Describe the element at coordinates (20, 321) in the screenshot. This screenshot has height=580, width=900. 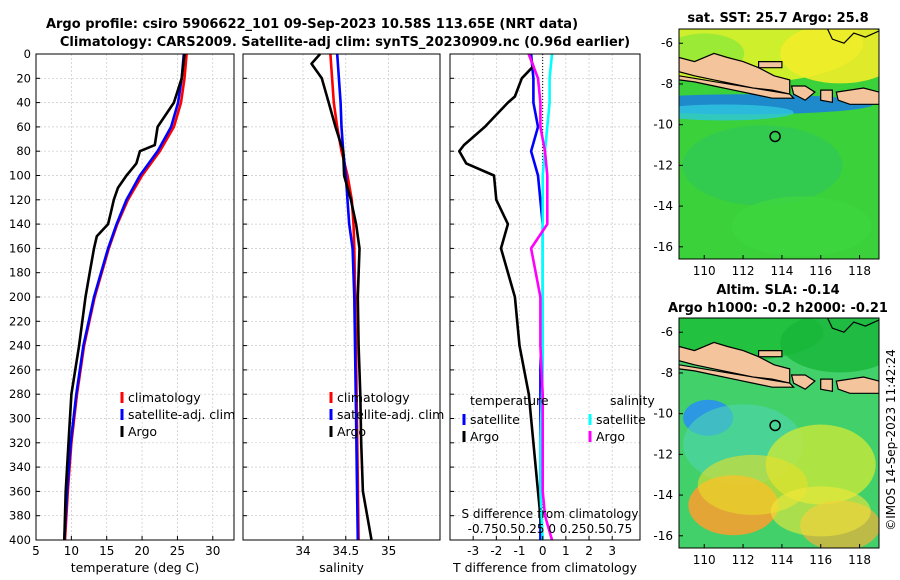
I see `y-tick-label: 220` at that location.